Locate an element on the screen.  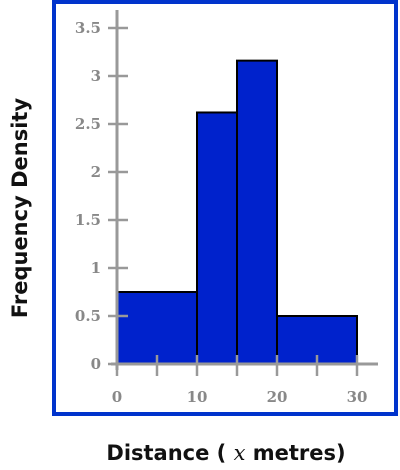
y-tick-label-1: 1 is located at coordinates (96, 268).